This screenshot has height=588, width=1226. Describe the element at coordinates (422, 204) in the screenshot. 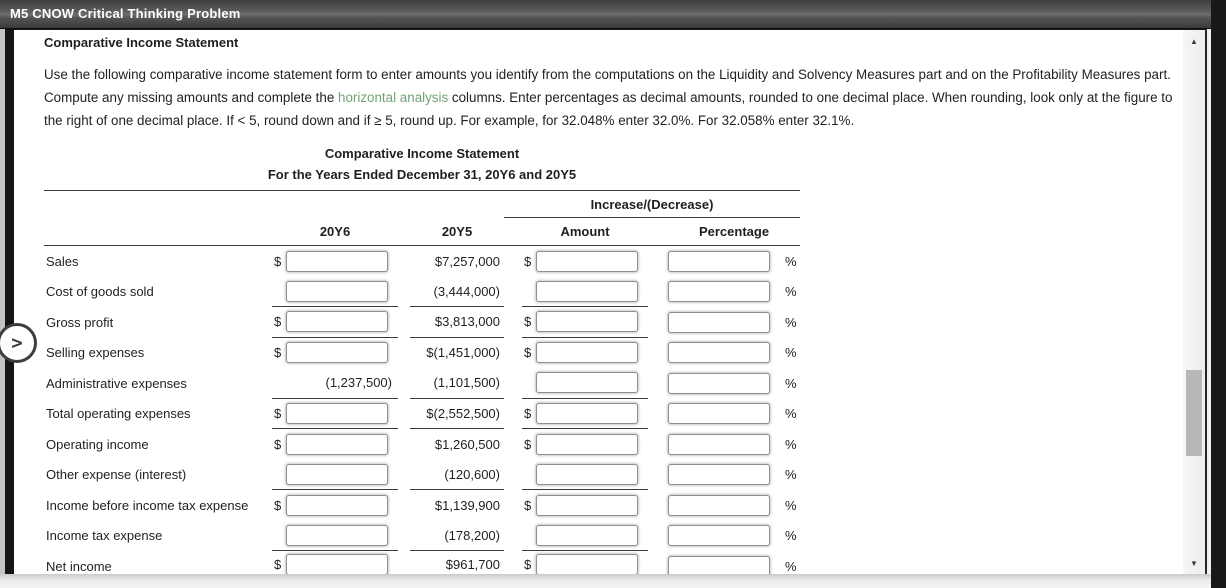

I see `table-group-header-row: Increase/(Decrease)` at that location.